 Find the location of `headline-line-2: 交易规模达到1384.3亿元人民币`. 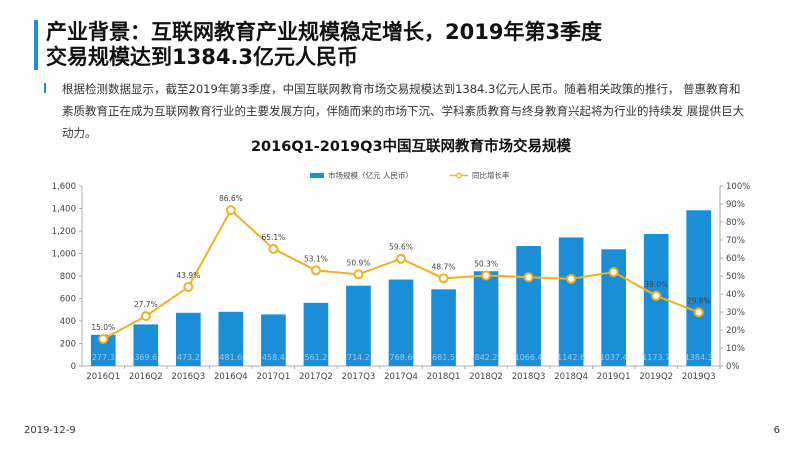

headline-line-2: 交易规模达到1384.3亿元人民币 is located at coordinates (202, 57).